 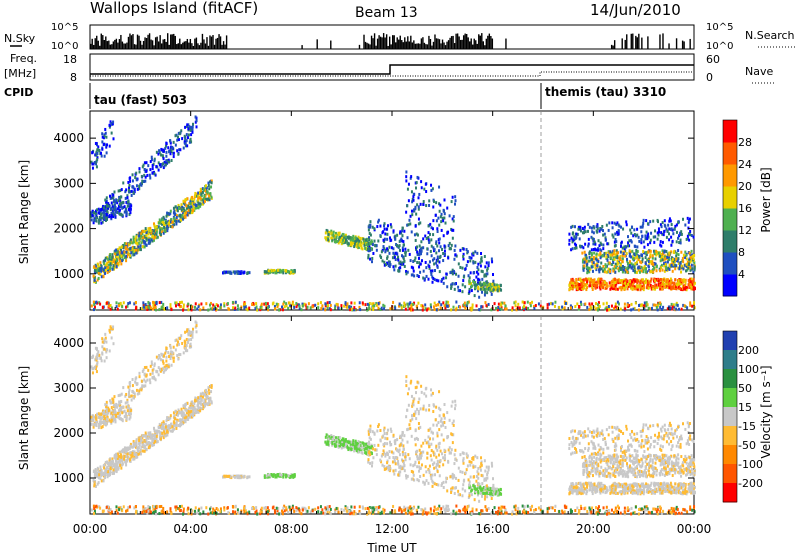 I want to click on freq-line, so click(x=392, y=69).